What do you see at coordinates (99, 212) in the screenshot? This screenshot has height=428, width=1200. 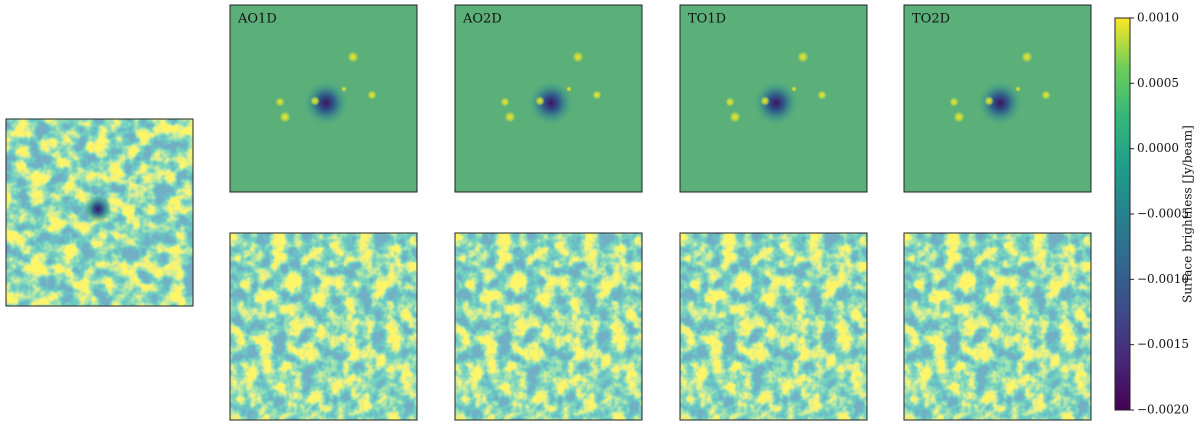 I see `data-image` at bounding box center [99, 212].